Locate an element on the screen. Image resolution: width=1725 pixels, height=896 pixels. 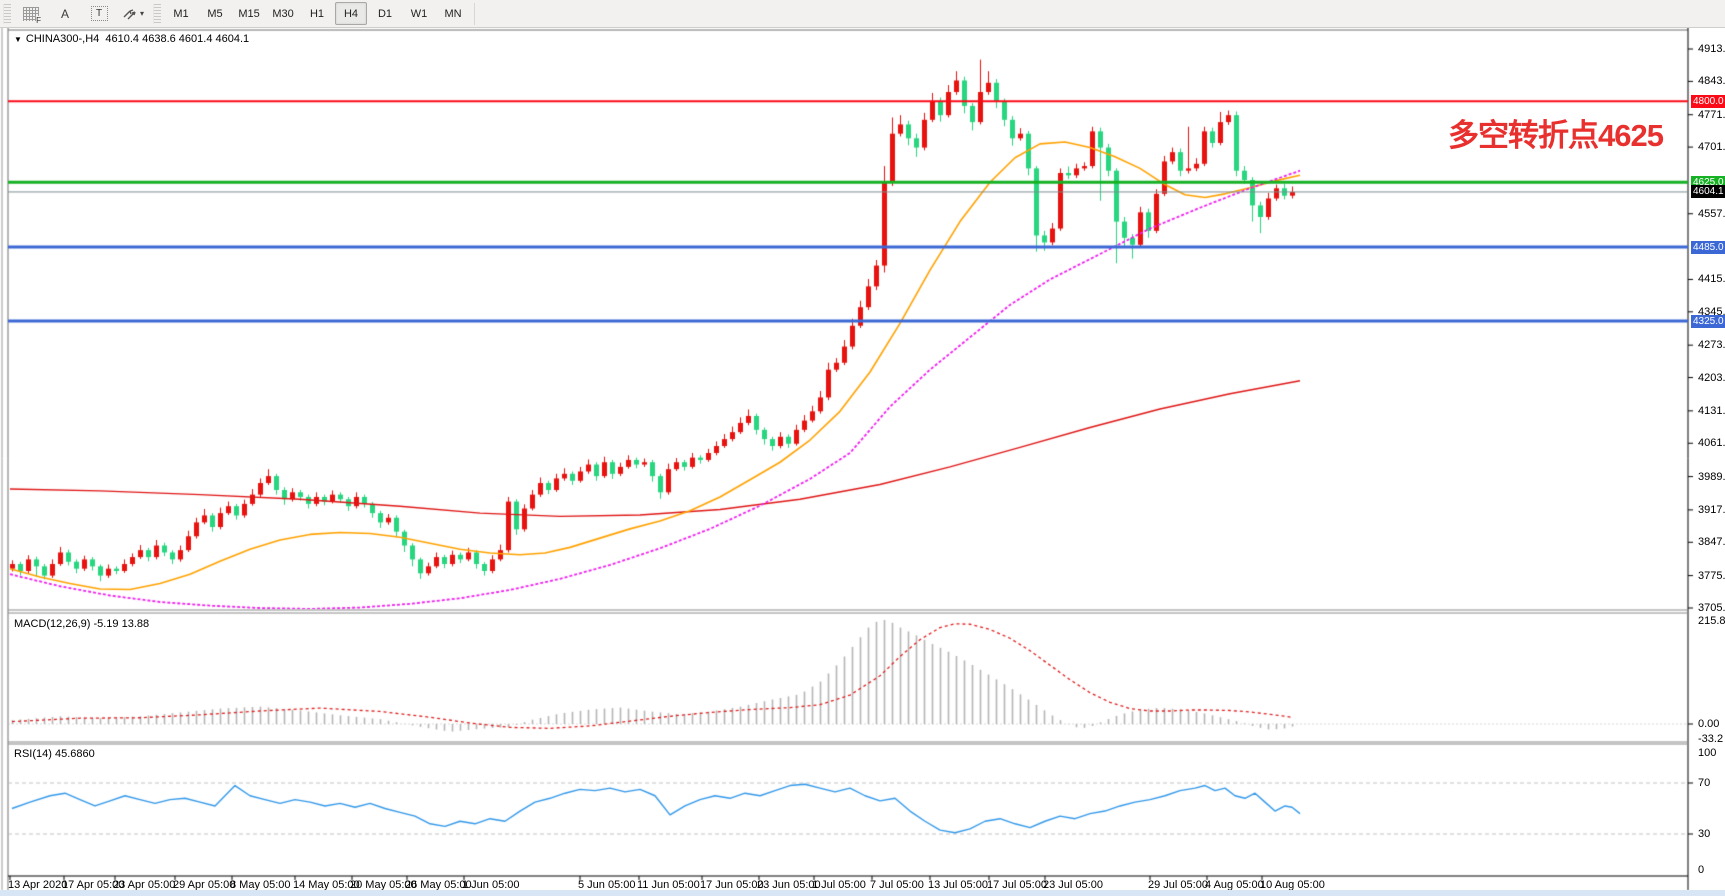
chart-ohlc-values: 4610.4 4638.6 4601.4 4604.1 is located at coordinates (177, 39).